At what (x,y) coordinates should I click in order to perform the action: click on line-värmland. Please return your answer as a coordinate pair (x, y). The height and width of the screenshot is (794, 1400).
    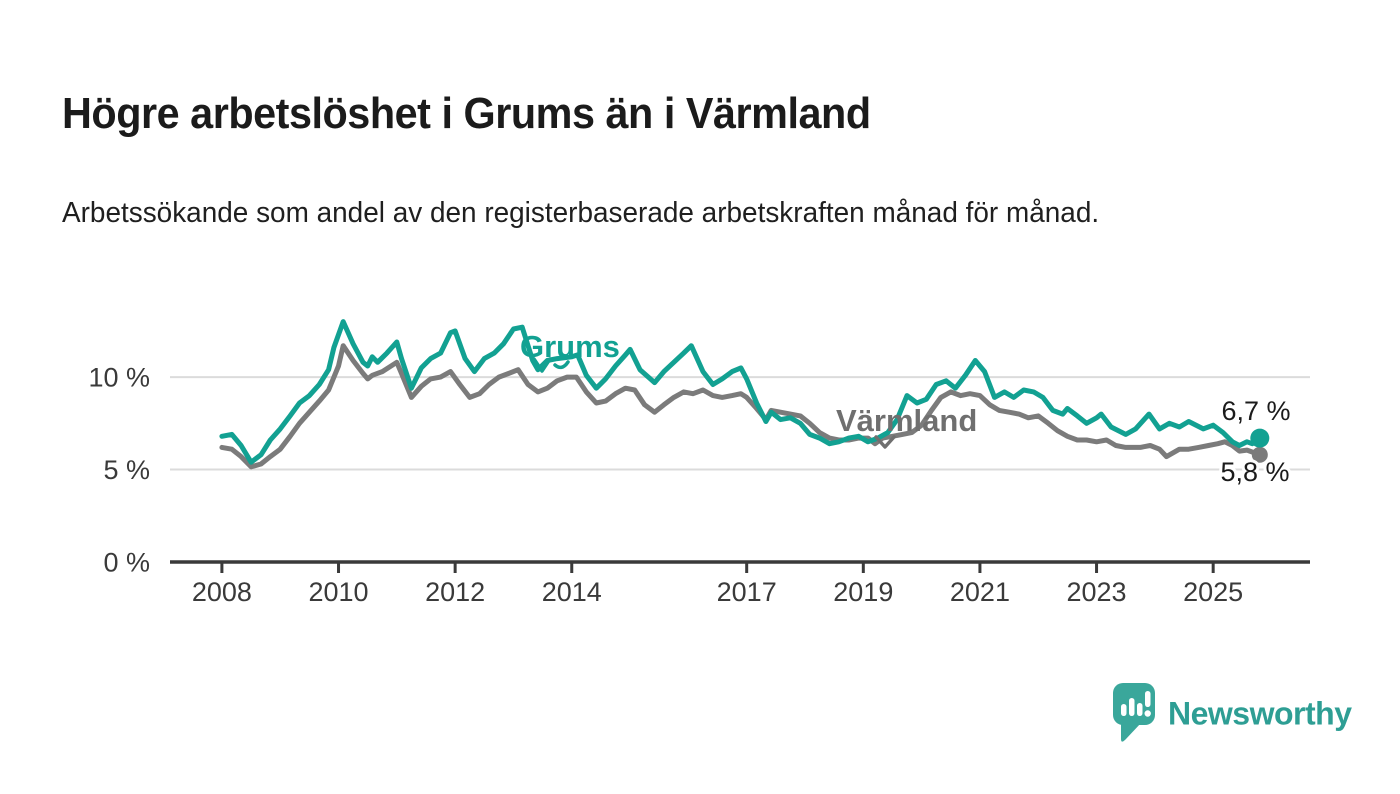
    Looking at the image, I should click on (741, 406).